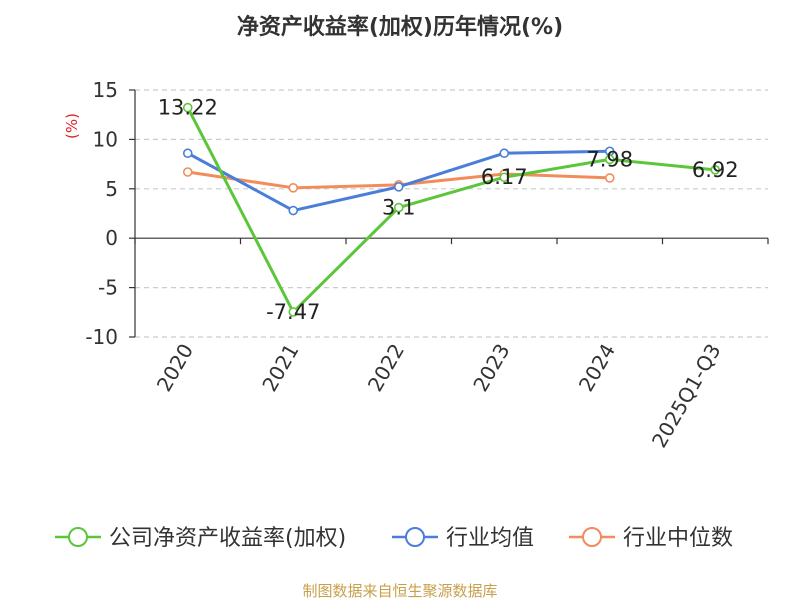  I want to click on legend-item-1: 行业均值, so click(463, 538).